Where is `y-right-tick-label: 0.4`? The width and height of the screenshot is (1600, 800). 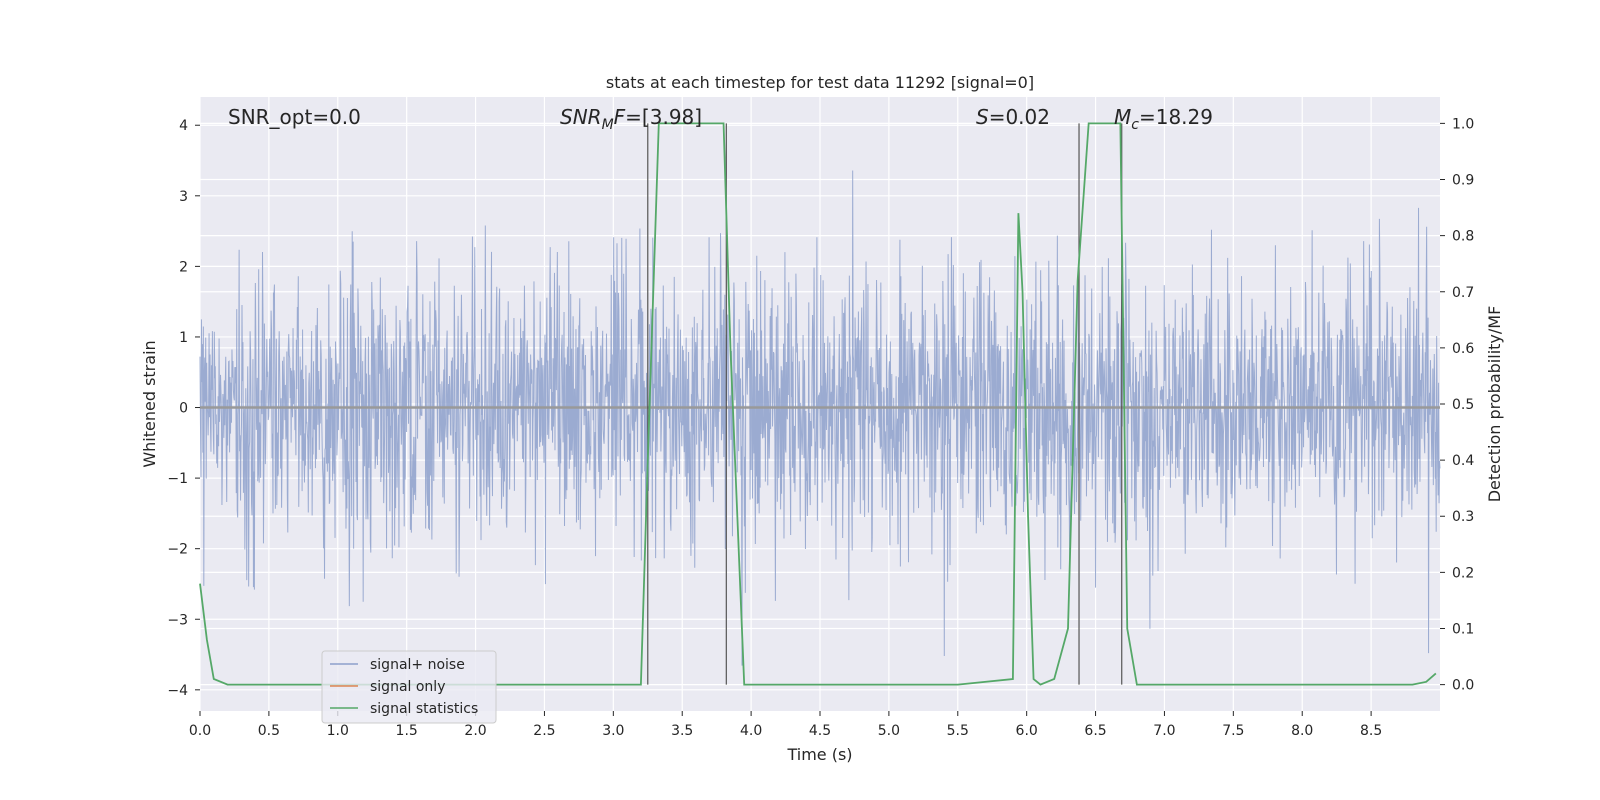 y-right-tick-label: 0.4 is located at coordinates (1463, 461).